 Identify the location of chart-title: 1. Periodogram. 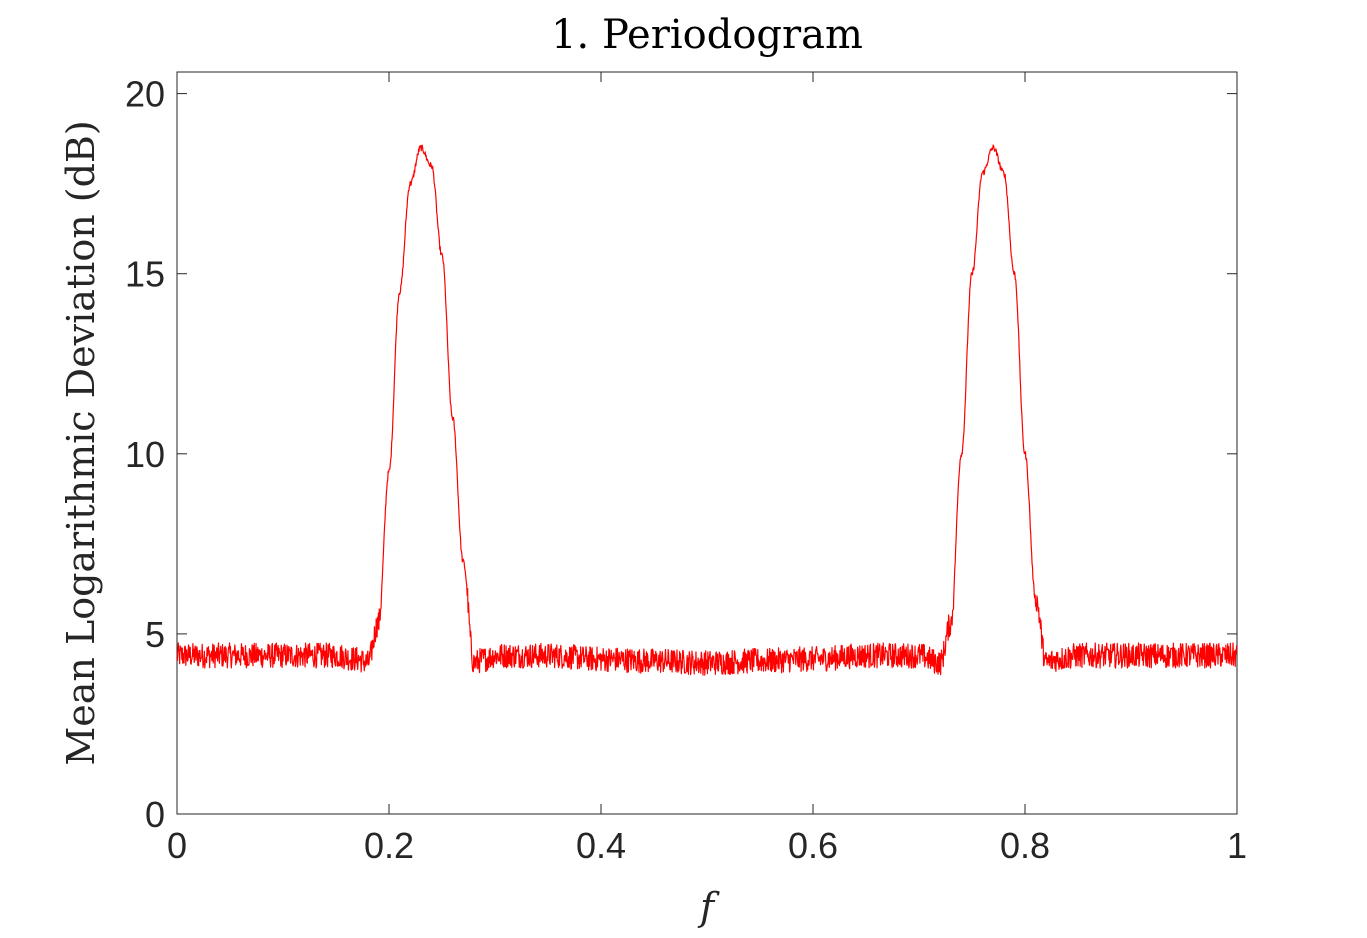
(707, 35).